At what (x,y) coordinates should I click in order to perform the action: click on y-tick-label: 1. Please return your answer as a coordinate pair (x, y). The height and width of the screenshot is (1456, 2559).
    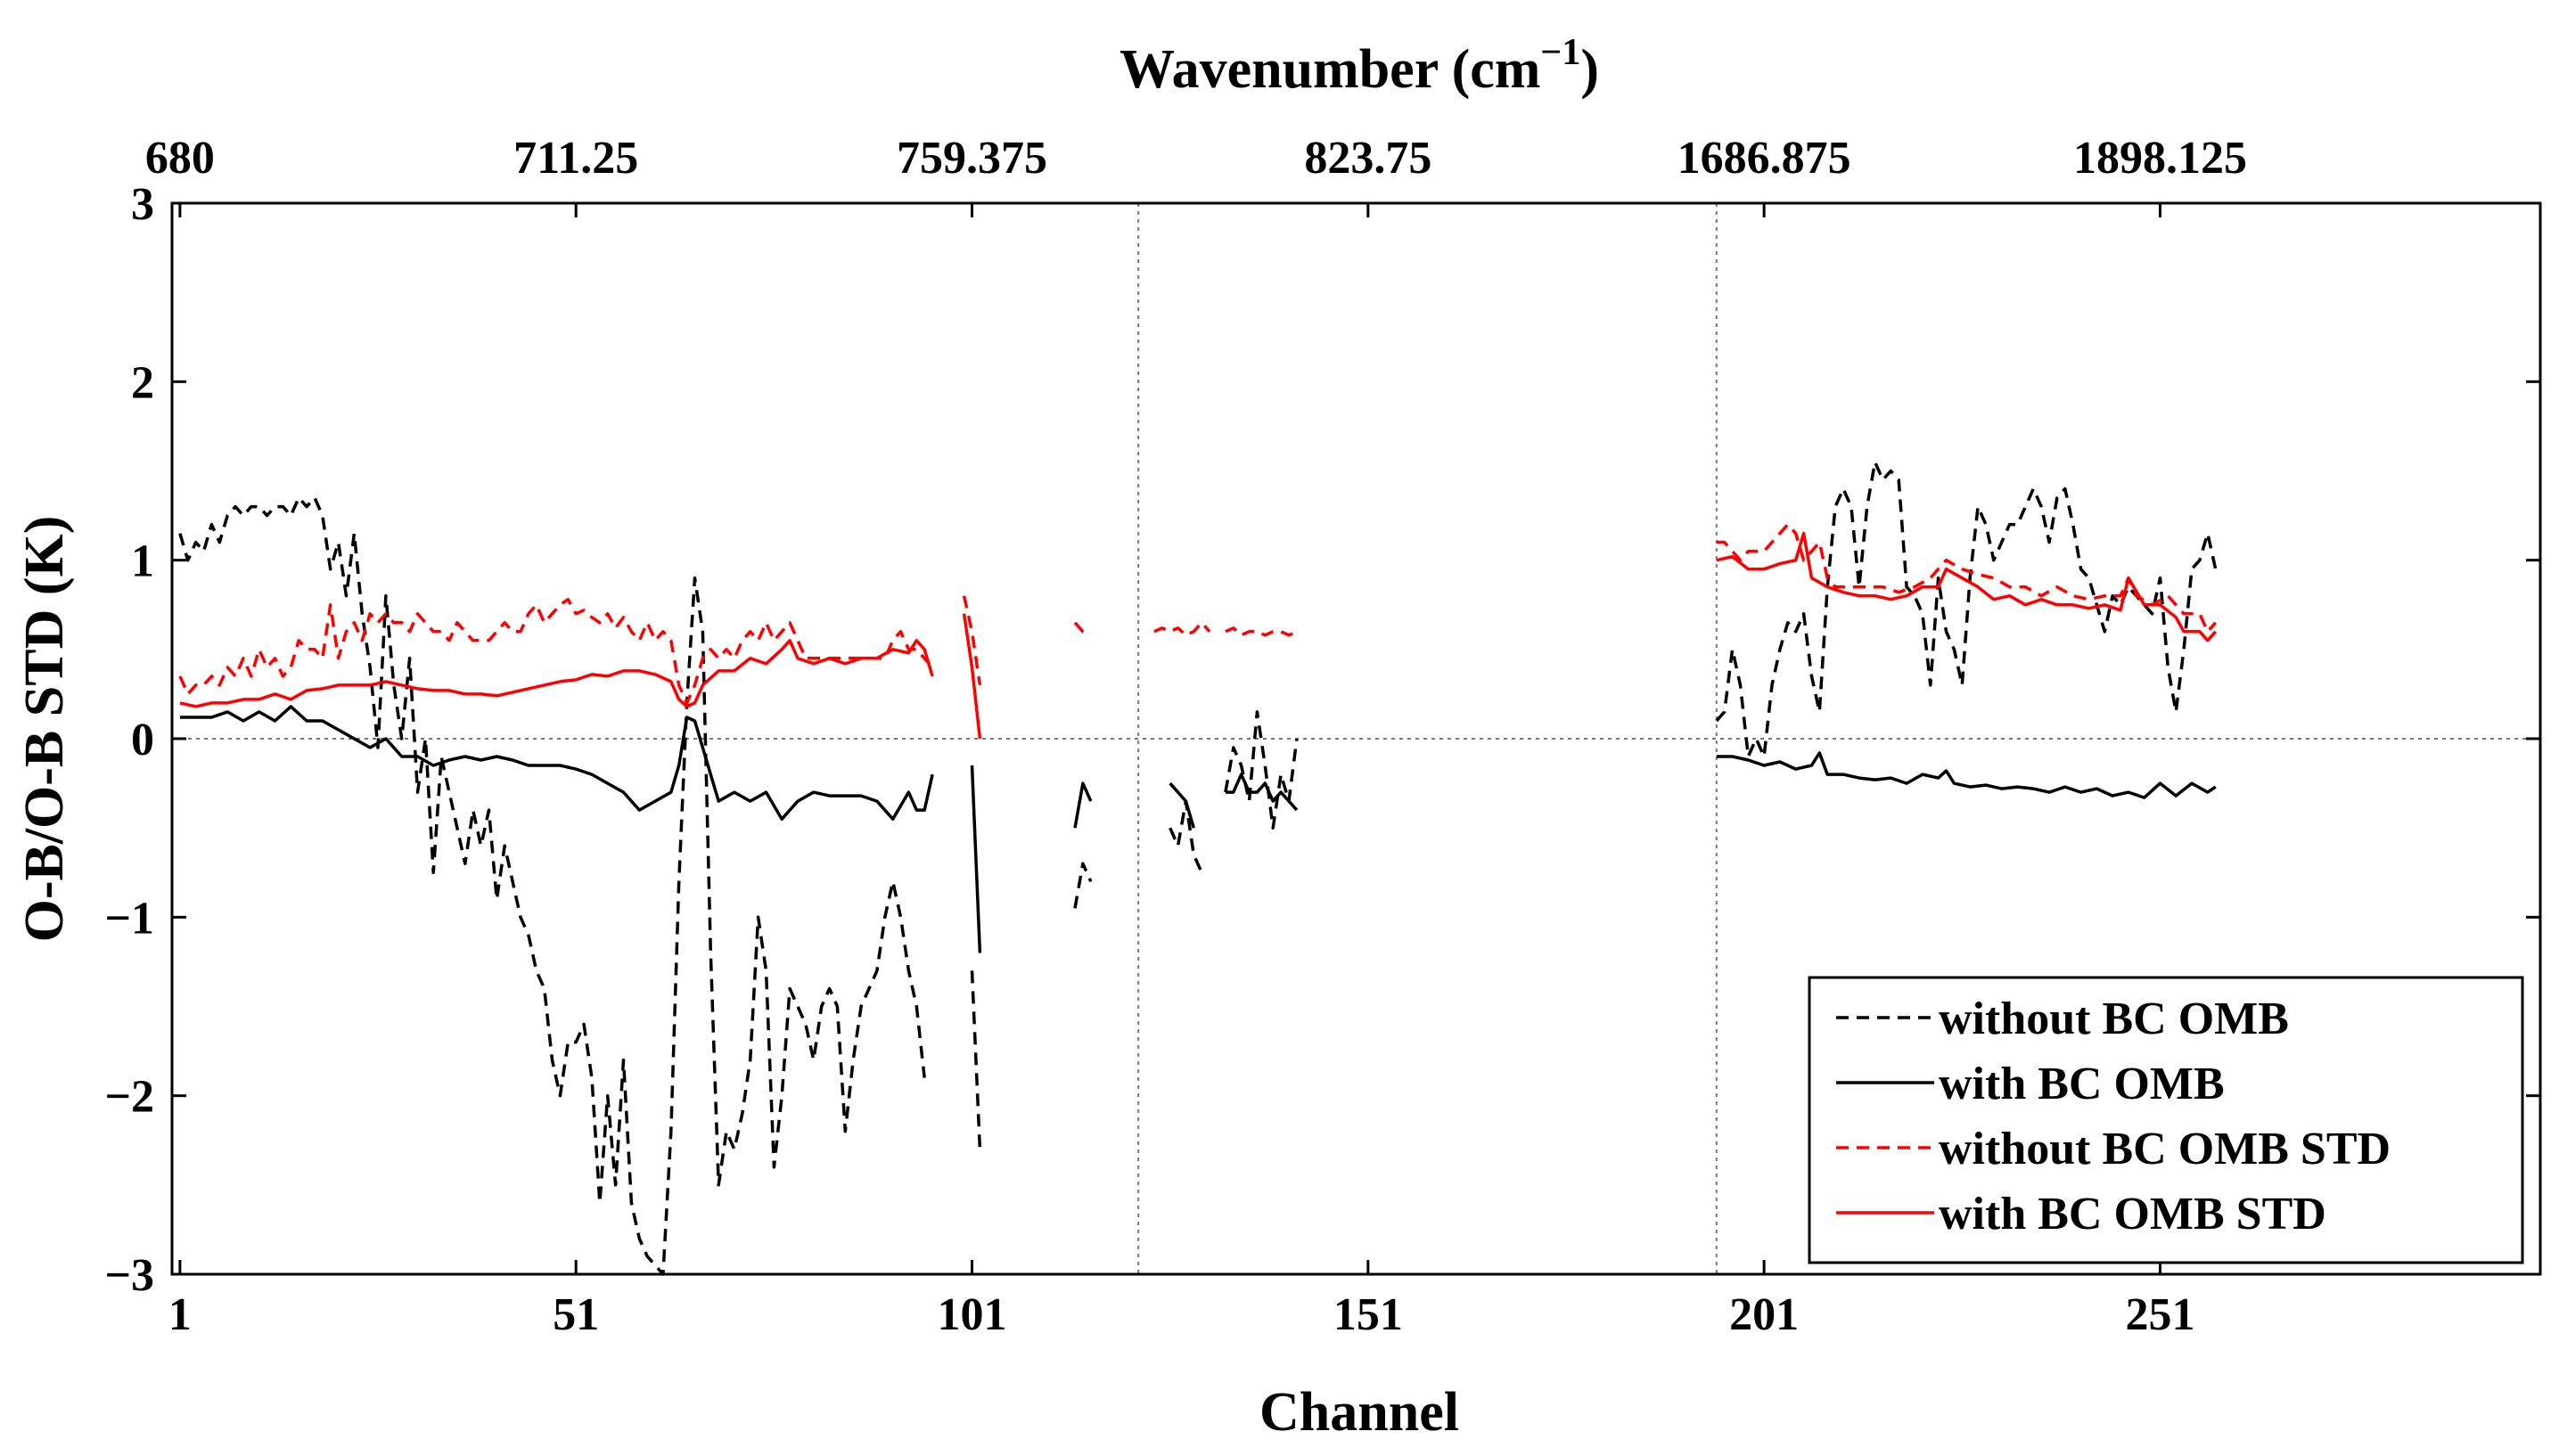
    Looking at the image, I should click on (142, 562).